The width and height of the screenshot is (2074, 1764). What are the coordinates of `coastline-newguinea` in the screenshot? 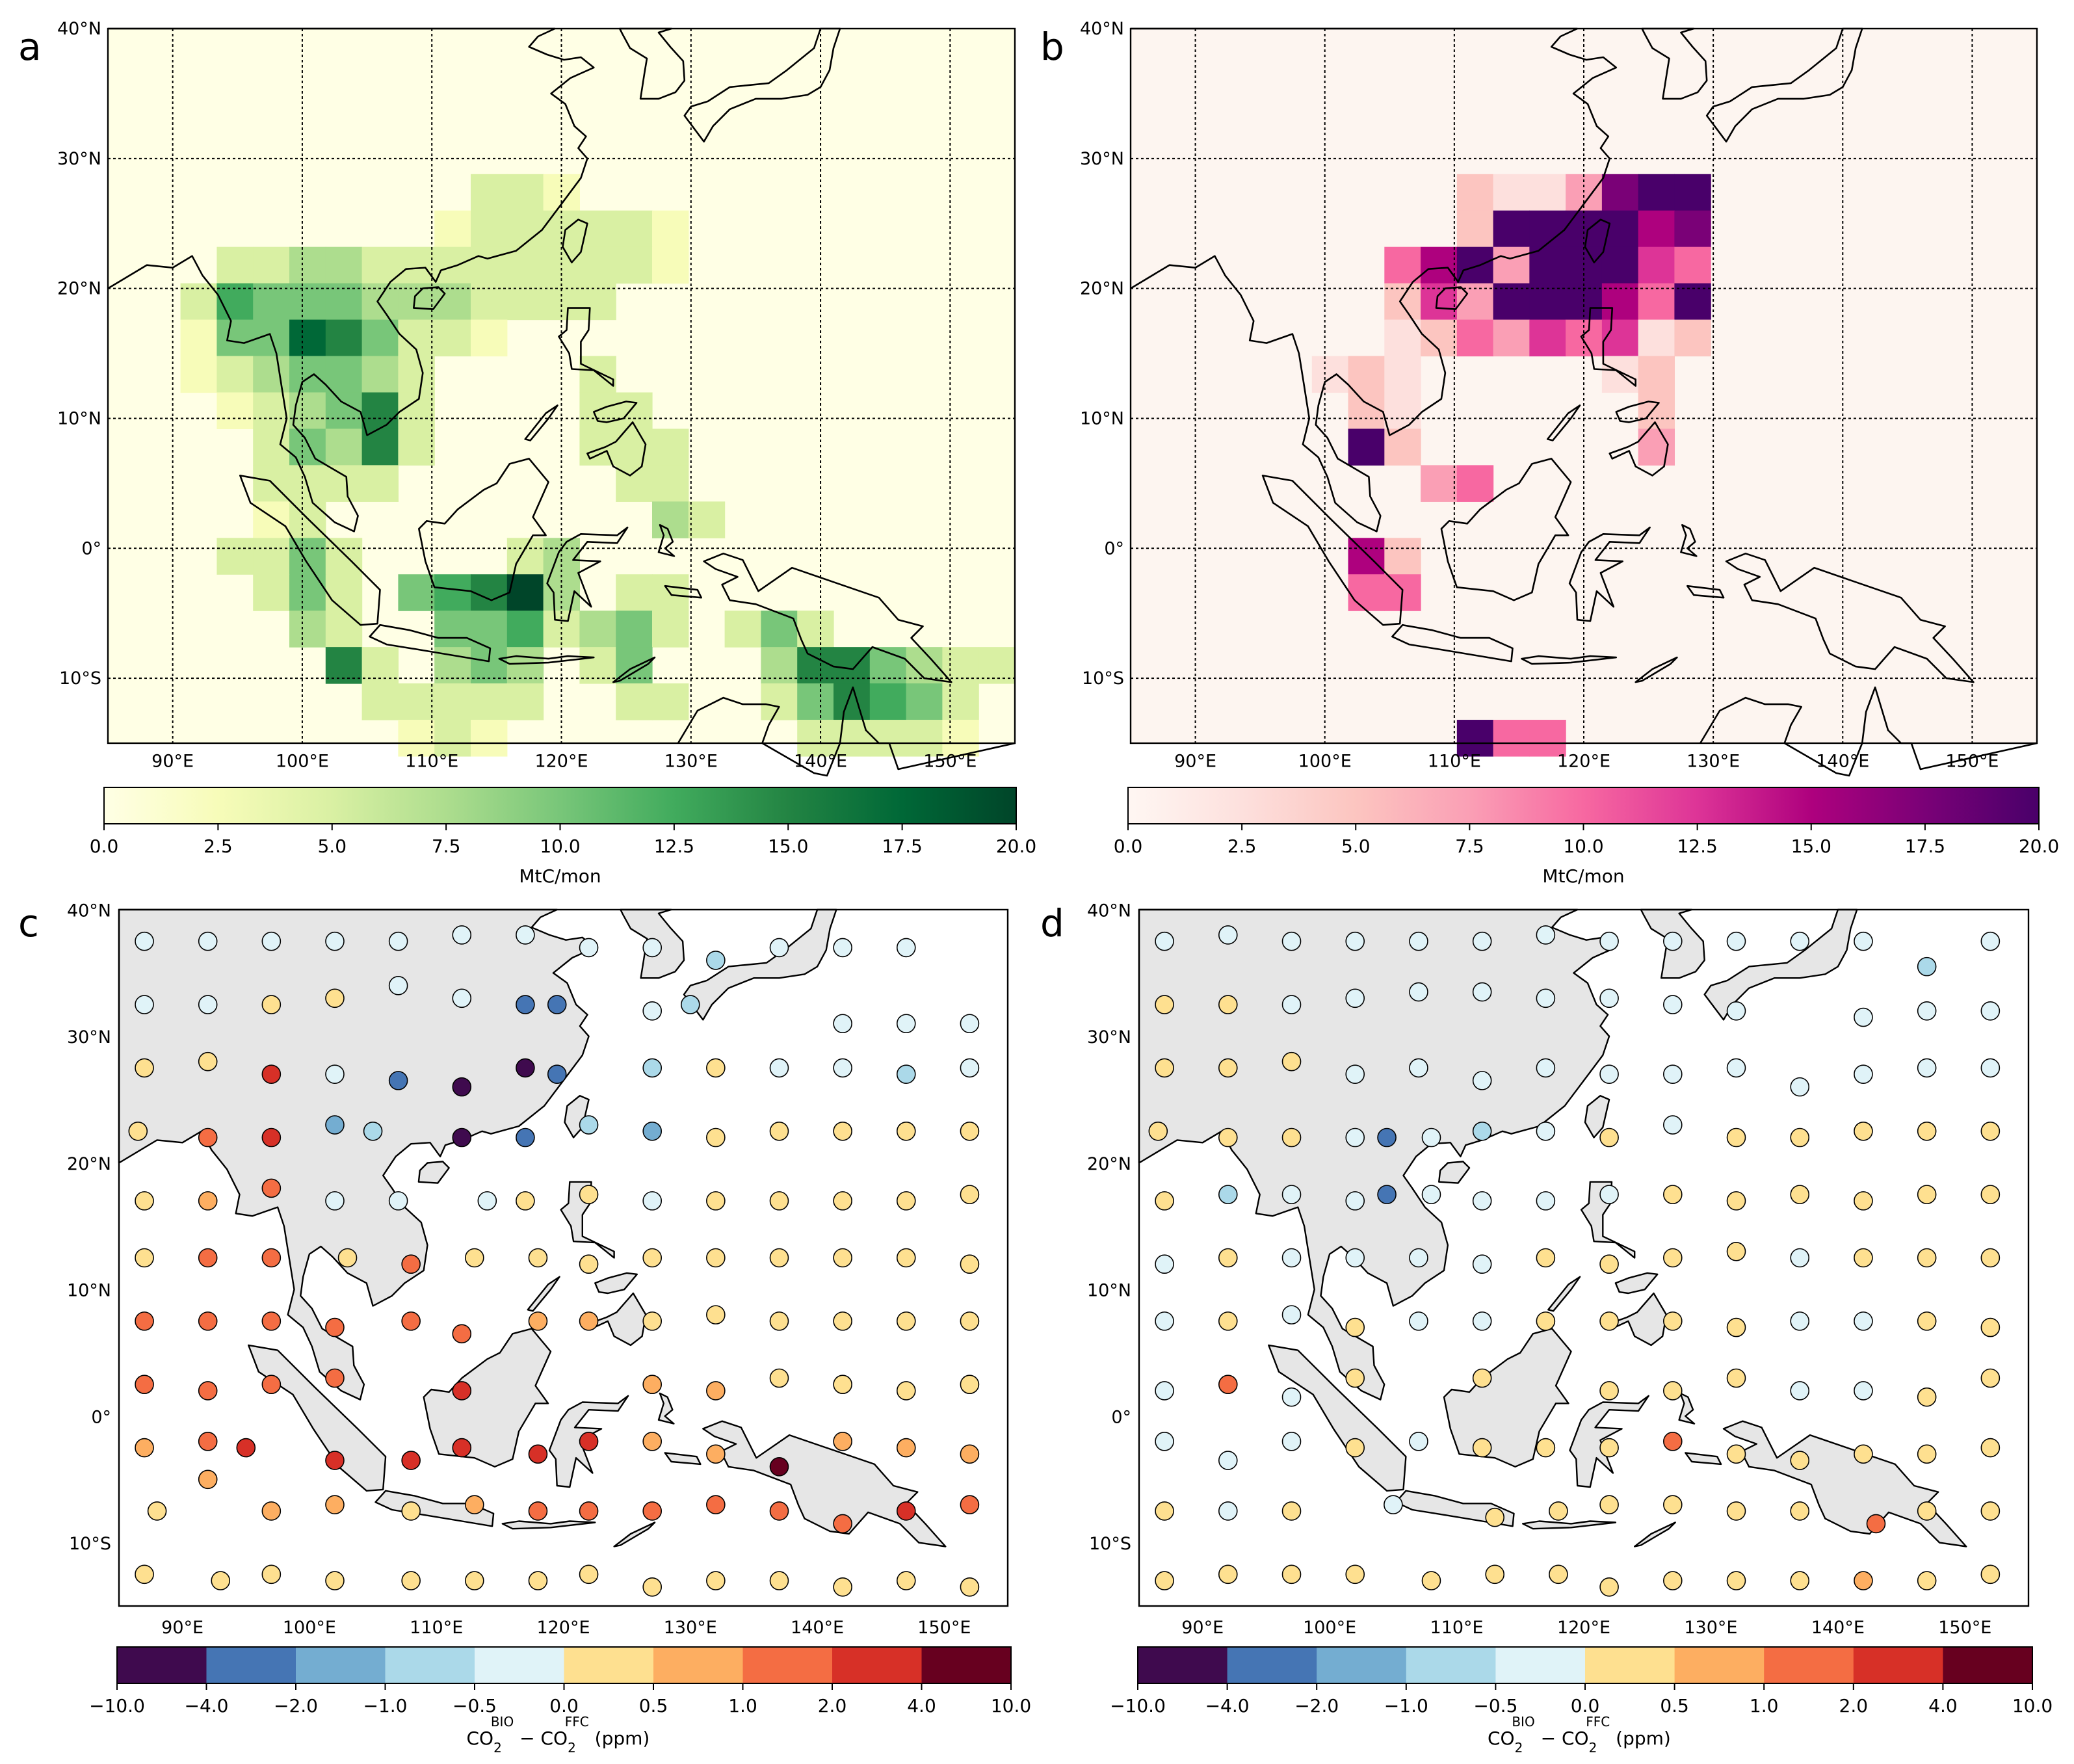 It's located at (827, 618).